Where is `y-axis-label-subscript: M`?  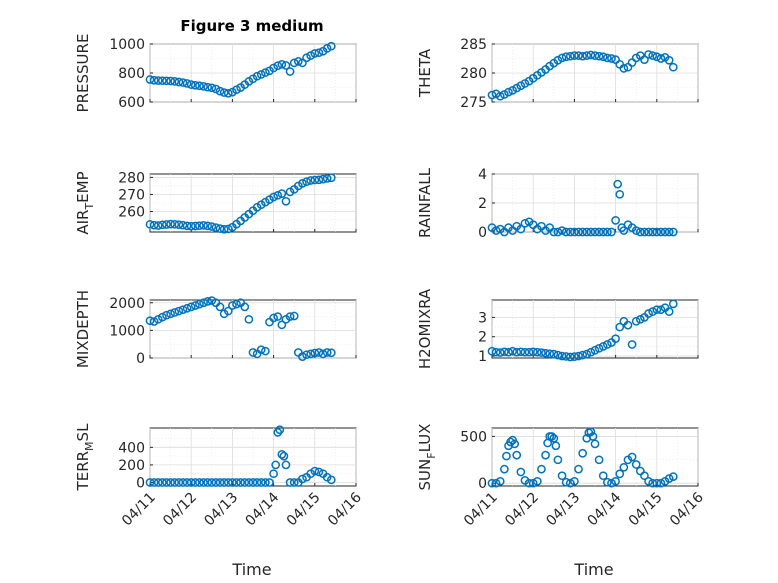
y-axis-label-subscript: M is located at coordinates (89, 446).